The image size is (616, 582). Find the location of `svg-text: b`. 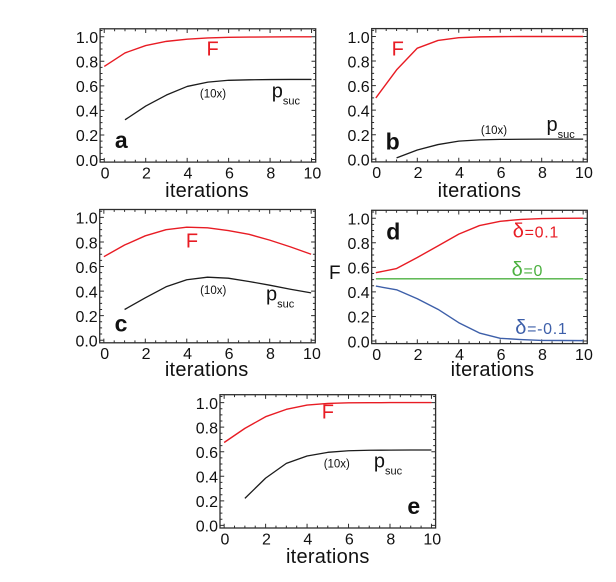

svg-text: b is located at coordinates (393, 141).